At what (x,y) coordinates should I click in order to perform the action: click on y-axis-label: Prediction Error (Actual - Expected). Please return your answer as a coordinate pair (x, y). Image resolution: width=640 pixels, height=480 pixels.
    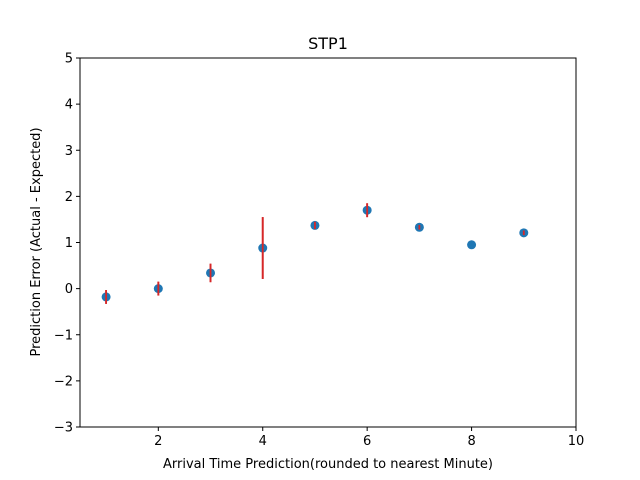
    Looking at the image, I should click on (36, 241).